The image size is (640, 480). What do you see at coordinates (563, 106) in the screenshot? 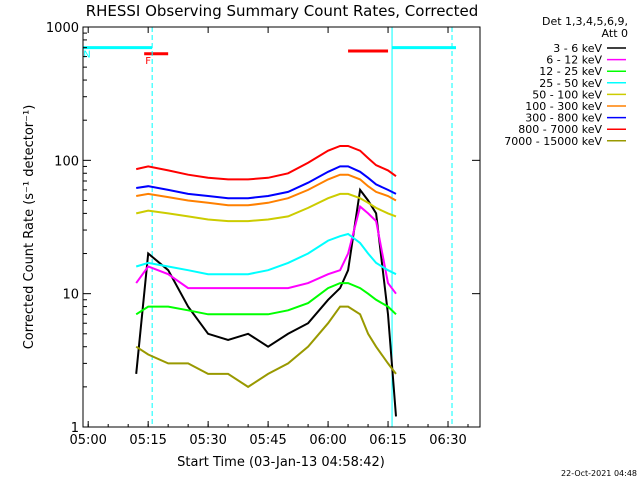
I see `legend-label: 100 - 300 keV` at bounding box center [563, 106].